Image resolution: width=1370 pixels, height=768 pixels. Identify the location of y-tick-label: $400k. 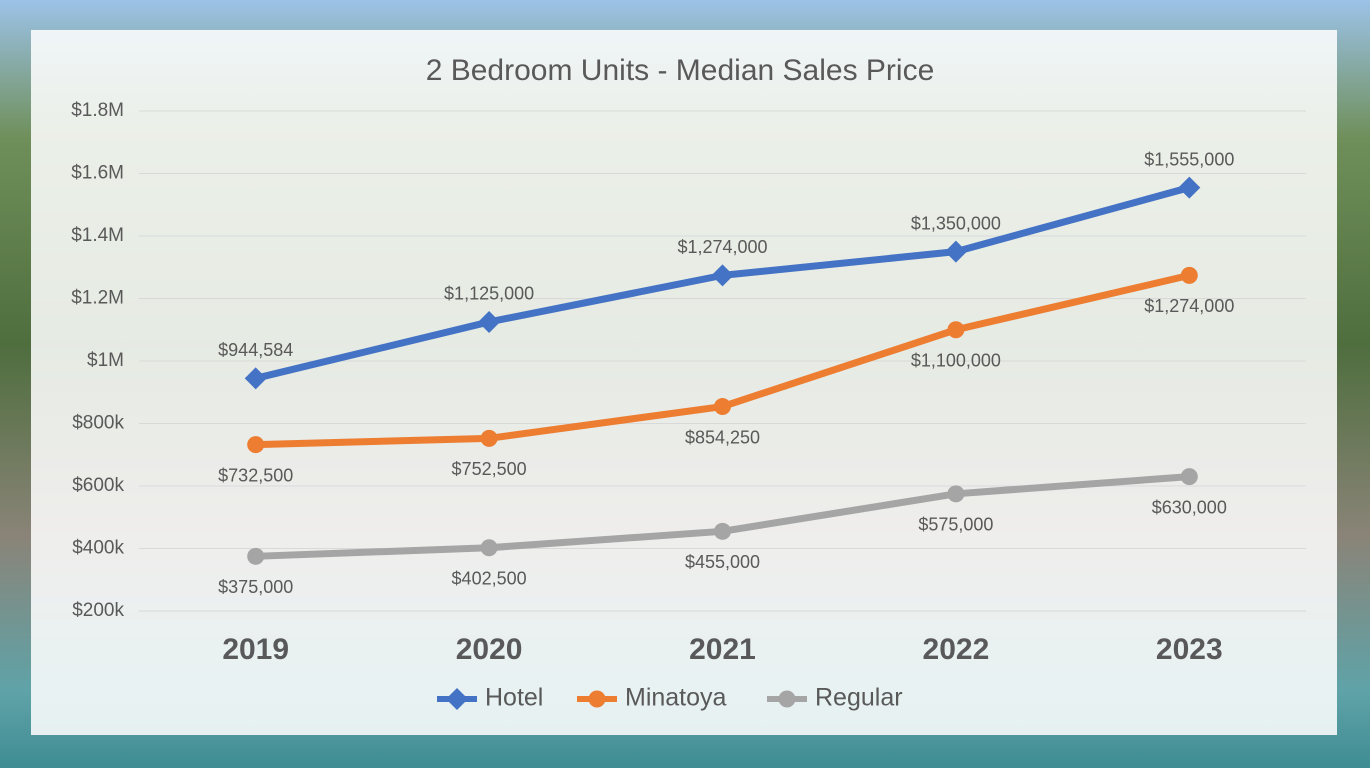
(98, 548).